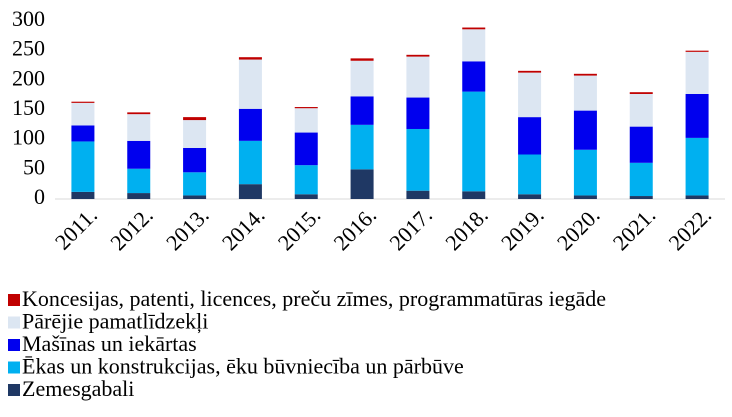  What do you see at coordinates (39, 196) in the screenshot?
I see `y-tick-label: 0` at bounding box center [39, 196].